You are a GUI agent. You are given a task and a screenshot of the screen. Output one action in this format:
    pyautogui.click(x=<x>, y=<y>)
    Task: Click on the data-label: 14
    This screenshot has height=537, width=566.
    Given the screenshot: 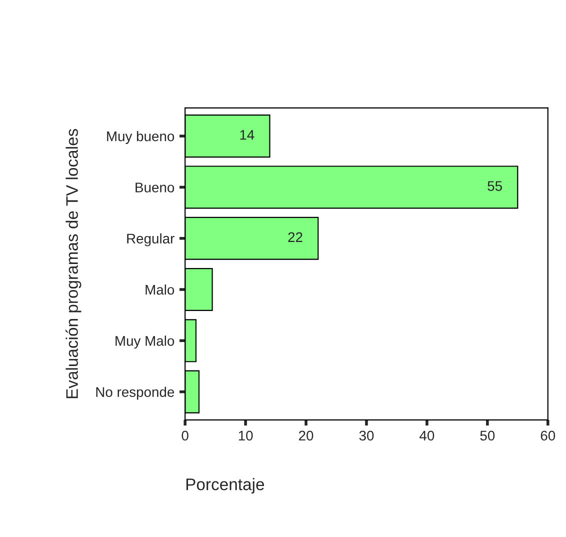 What is the action you would take?
    pyautogui.click(x=247, y=135)
    